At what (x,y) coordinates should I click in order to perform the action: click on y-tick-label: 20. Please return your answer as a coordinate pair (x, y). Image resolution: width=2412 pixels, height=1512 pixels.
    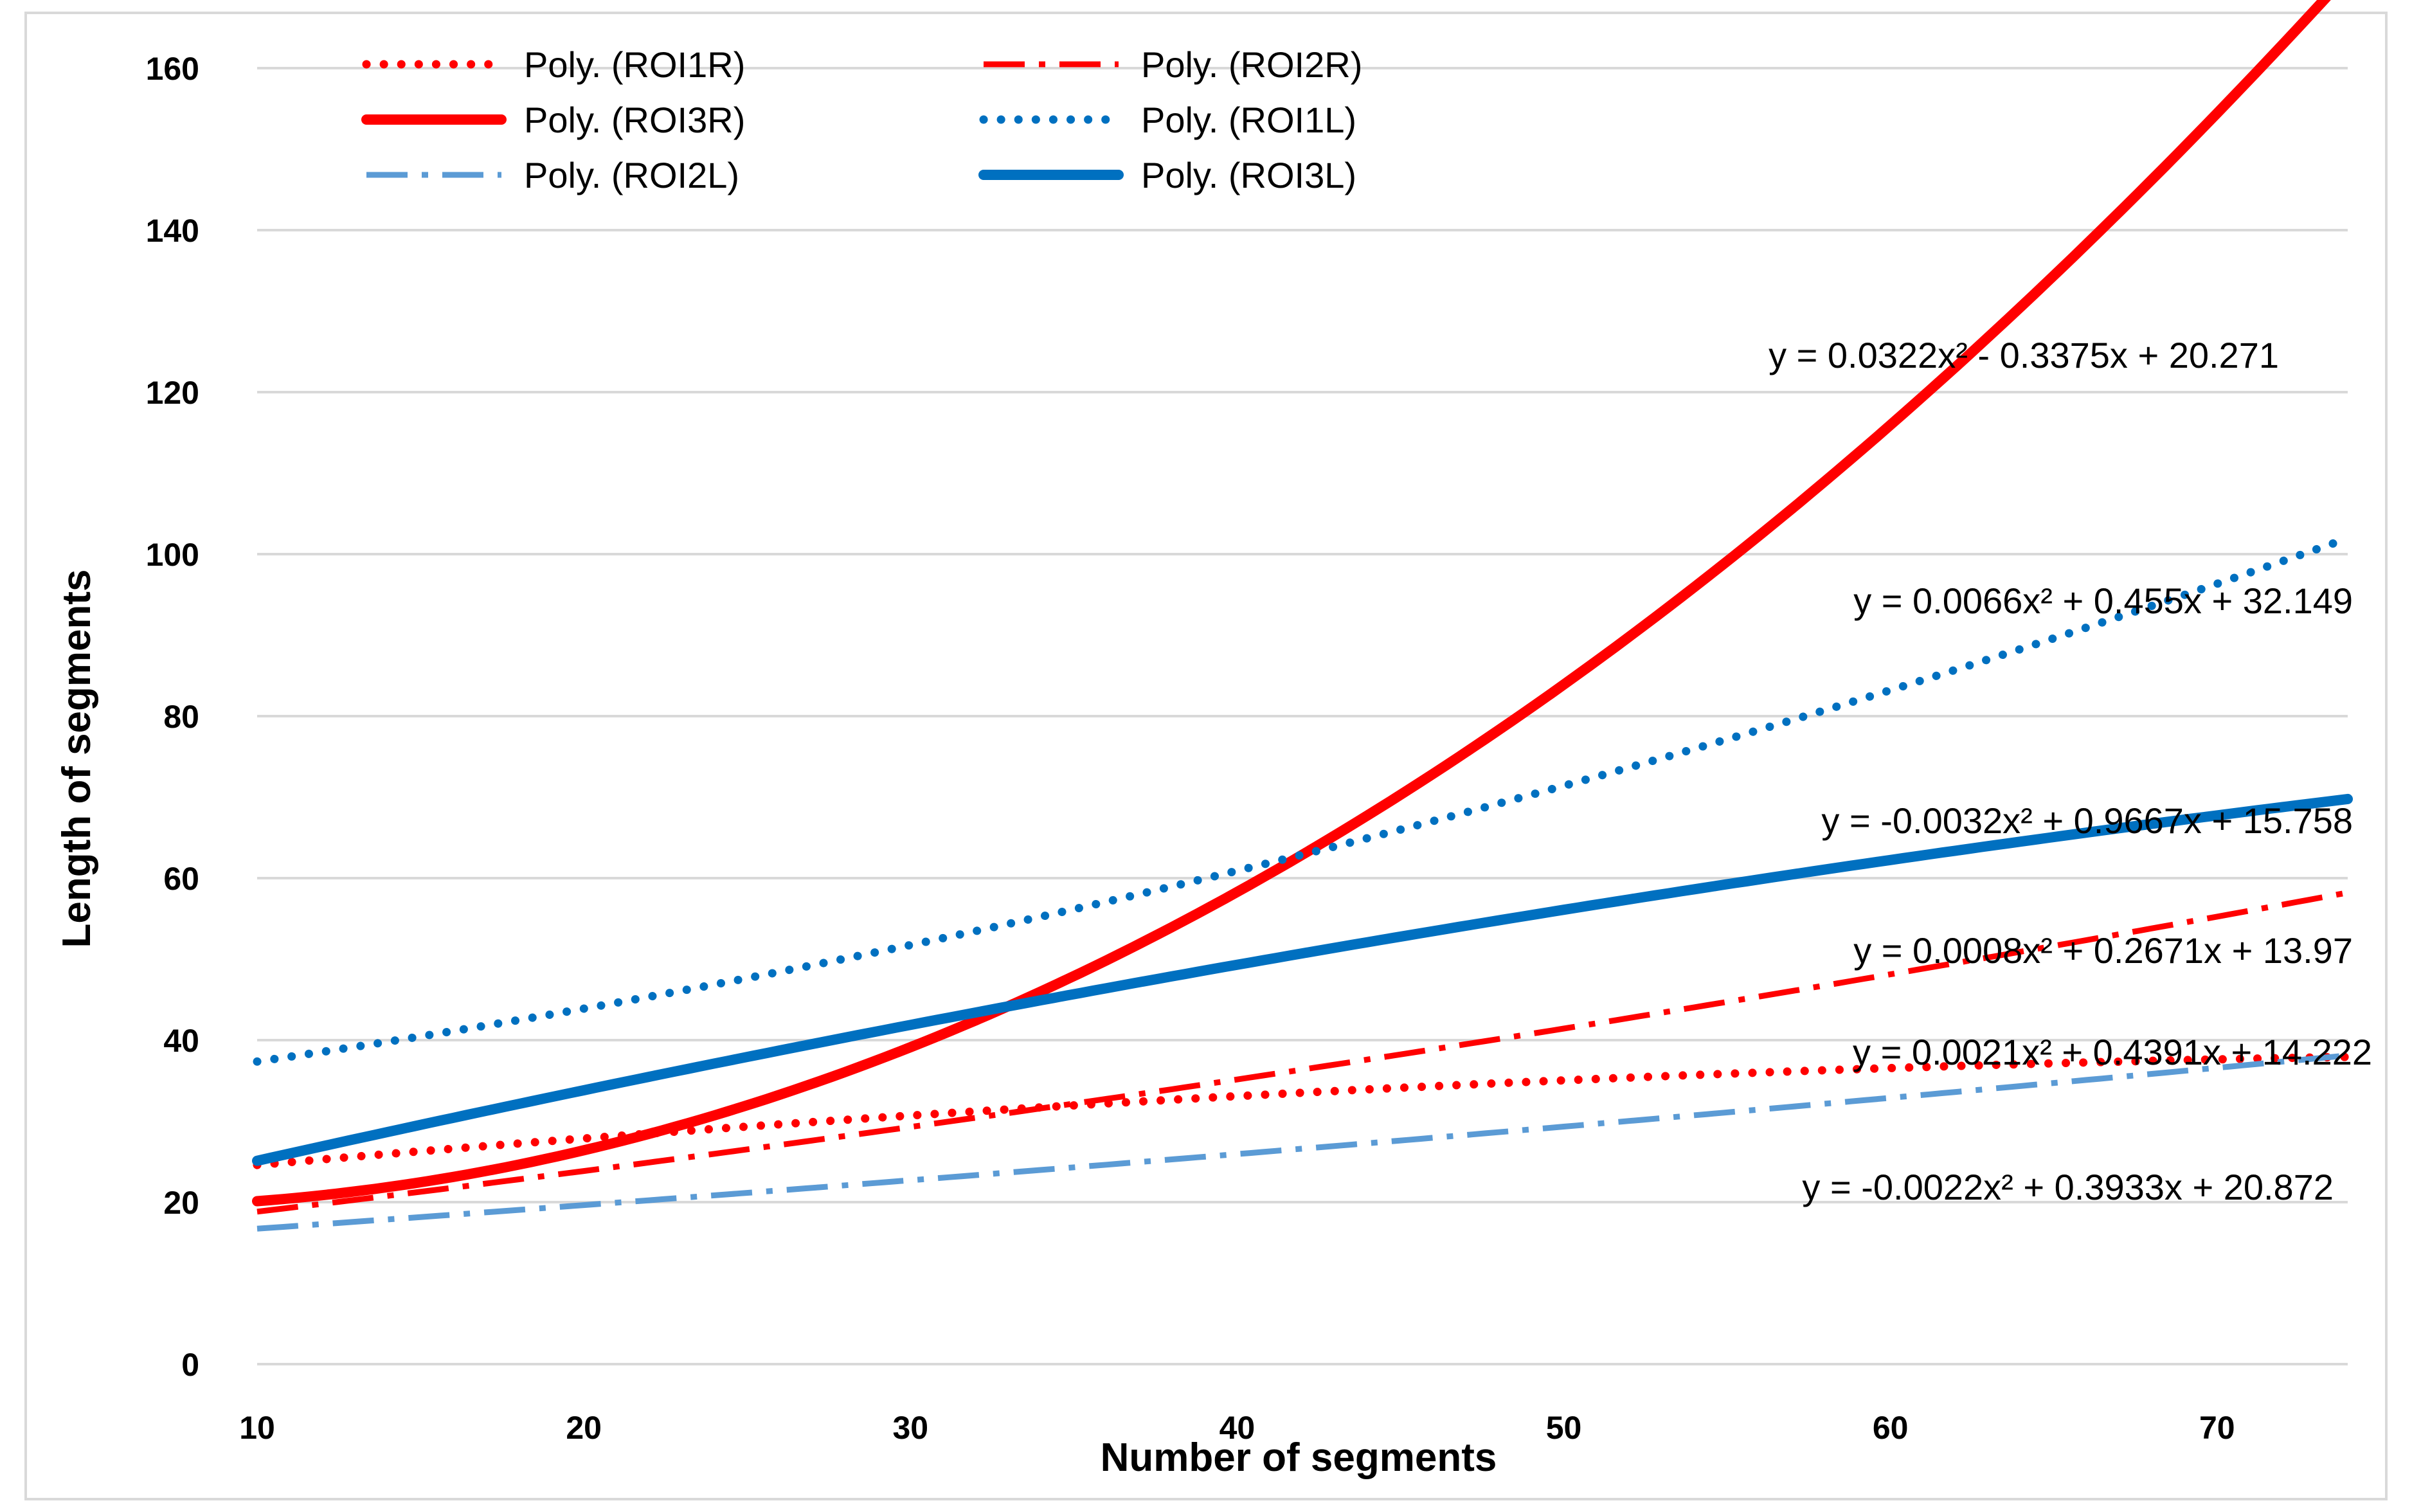
    Looking at the image, I should click on (181, 1203).